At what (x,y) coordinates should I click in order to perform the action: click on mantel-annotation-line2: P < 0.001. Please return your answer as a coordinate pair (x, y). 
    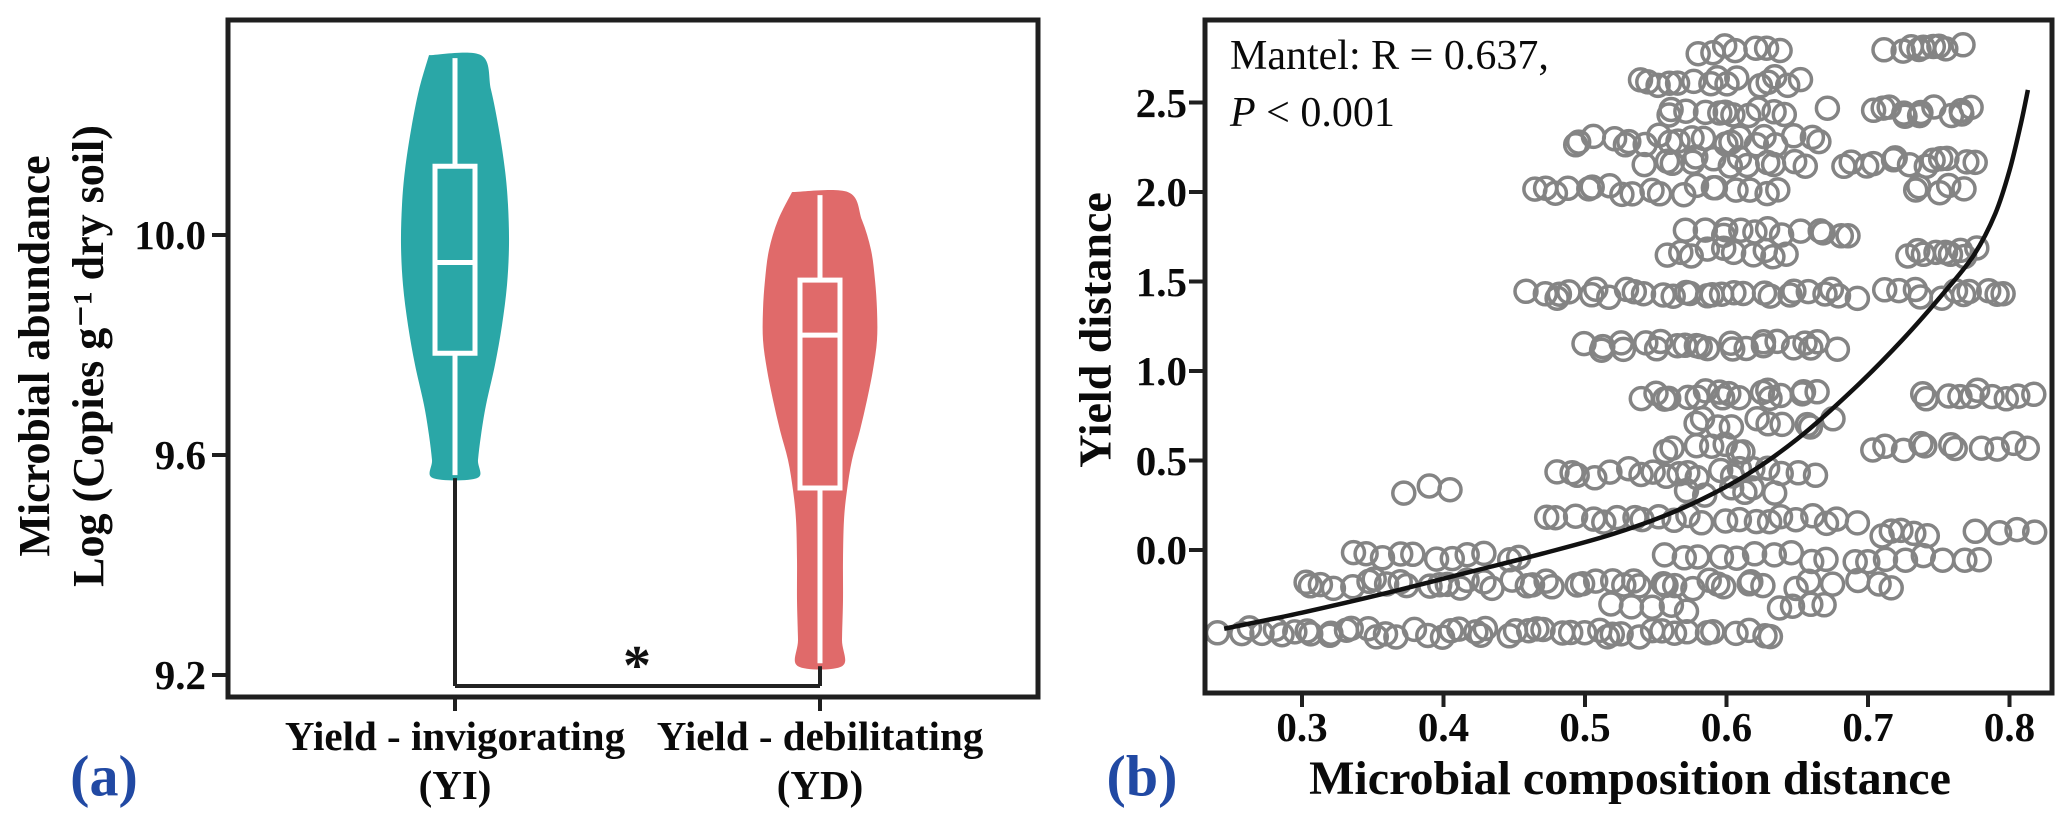
    Looking at the image, I should click on (1389, 113).